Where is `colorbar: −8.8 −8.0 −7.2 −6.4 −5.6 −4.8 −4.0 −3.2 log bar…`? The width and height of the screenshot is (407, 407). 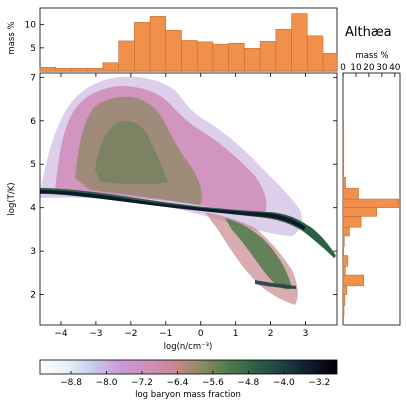 colorbar: −8.8 −8.0 −7.2 −6.4 −5.6 −4.8 −4.0 −3.2 log bar… is located at coordinates (188, 379).